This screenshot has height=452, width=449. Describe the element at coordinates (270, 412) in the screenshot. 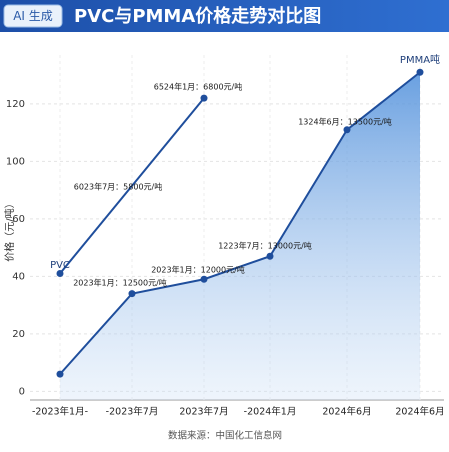

I see `x-tick-label: -2024年1月` at that location.